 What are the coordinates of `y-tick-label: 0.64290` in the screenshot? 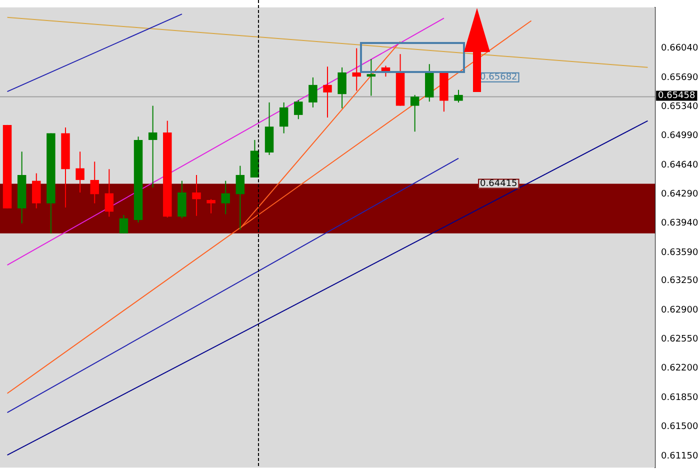 It's located at (679, 194).